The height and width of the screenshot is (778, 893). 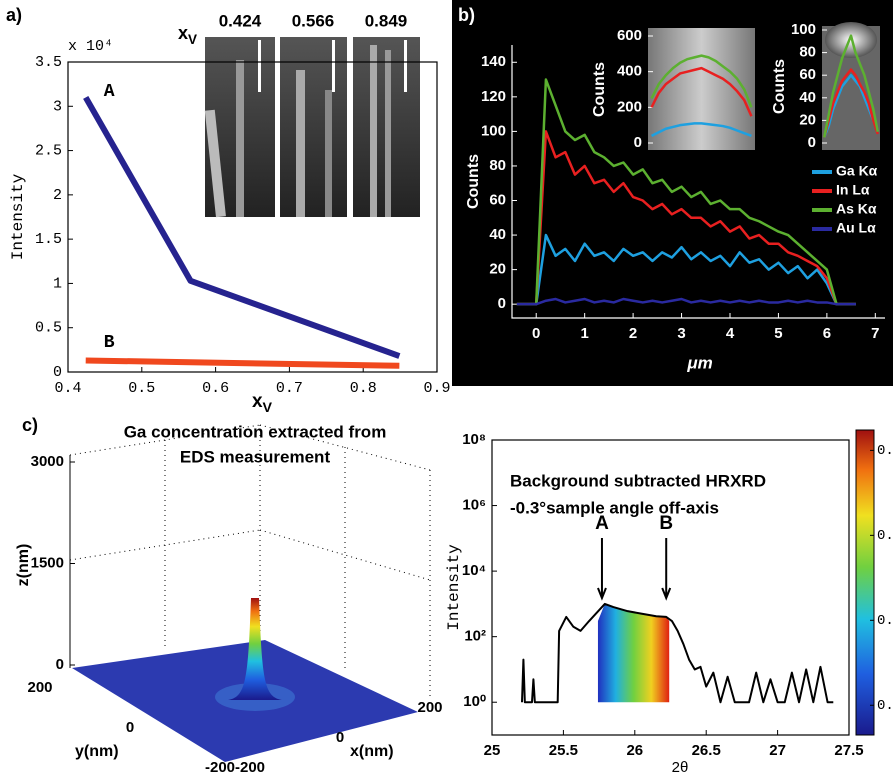 What do you see at coordinates (602, 523) in the screenshot?
I see `annotation: A` at bounding box center [602, 523].